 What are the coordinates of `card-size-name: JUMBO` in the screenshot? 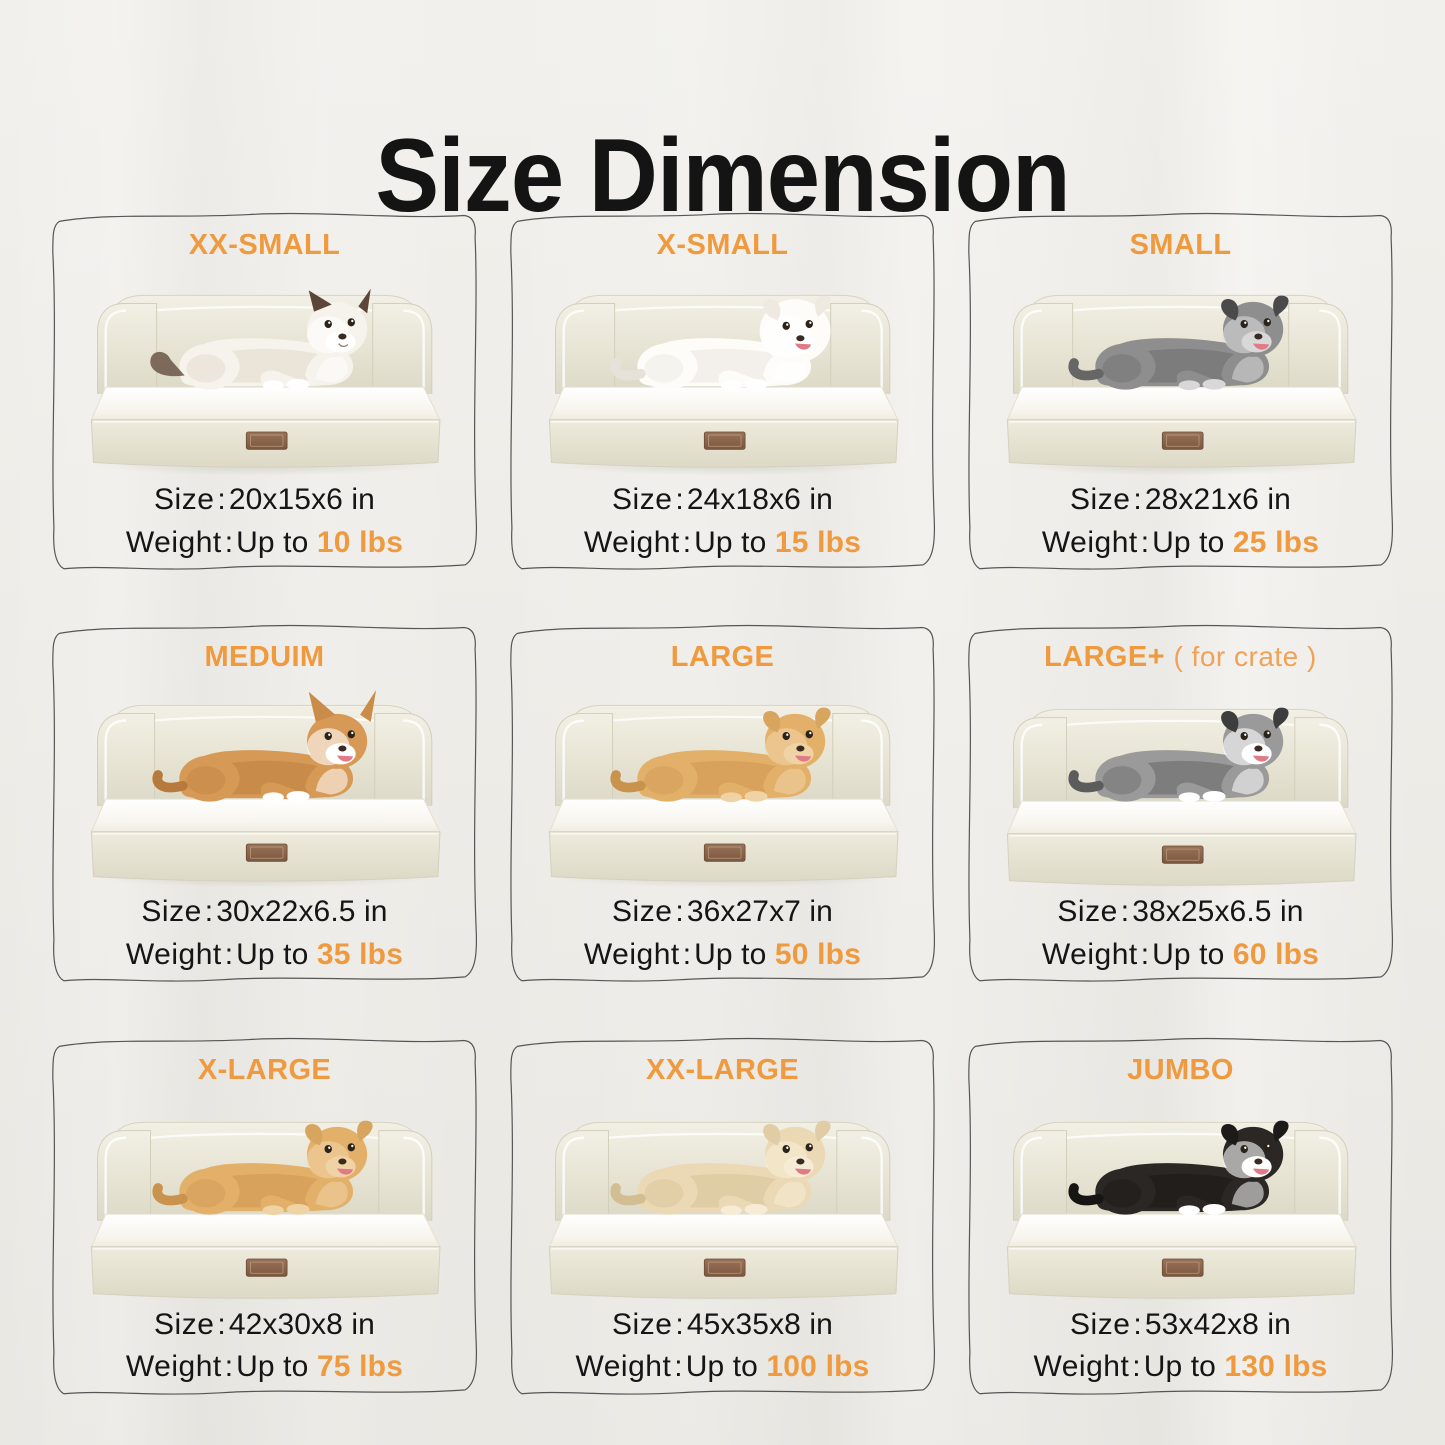 It's located at (1180, 1069).